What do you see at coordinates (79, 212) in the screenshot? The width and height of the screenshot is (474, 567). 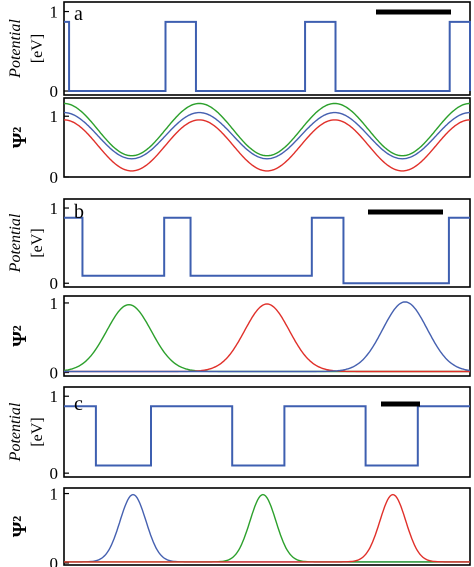 I see `panel-letter: b` at bounding box center [79, 212].